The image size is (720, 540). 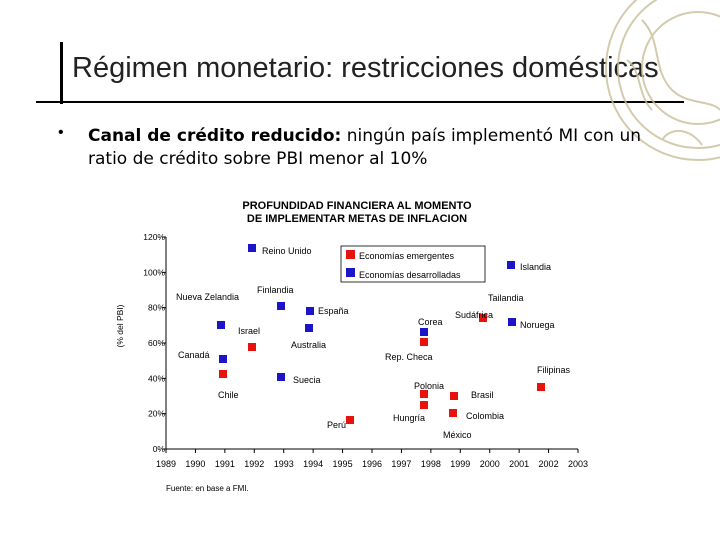 I want to click on y-tick-label: 0%, so click(x=159, y=449).